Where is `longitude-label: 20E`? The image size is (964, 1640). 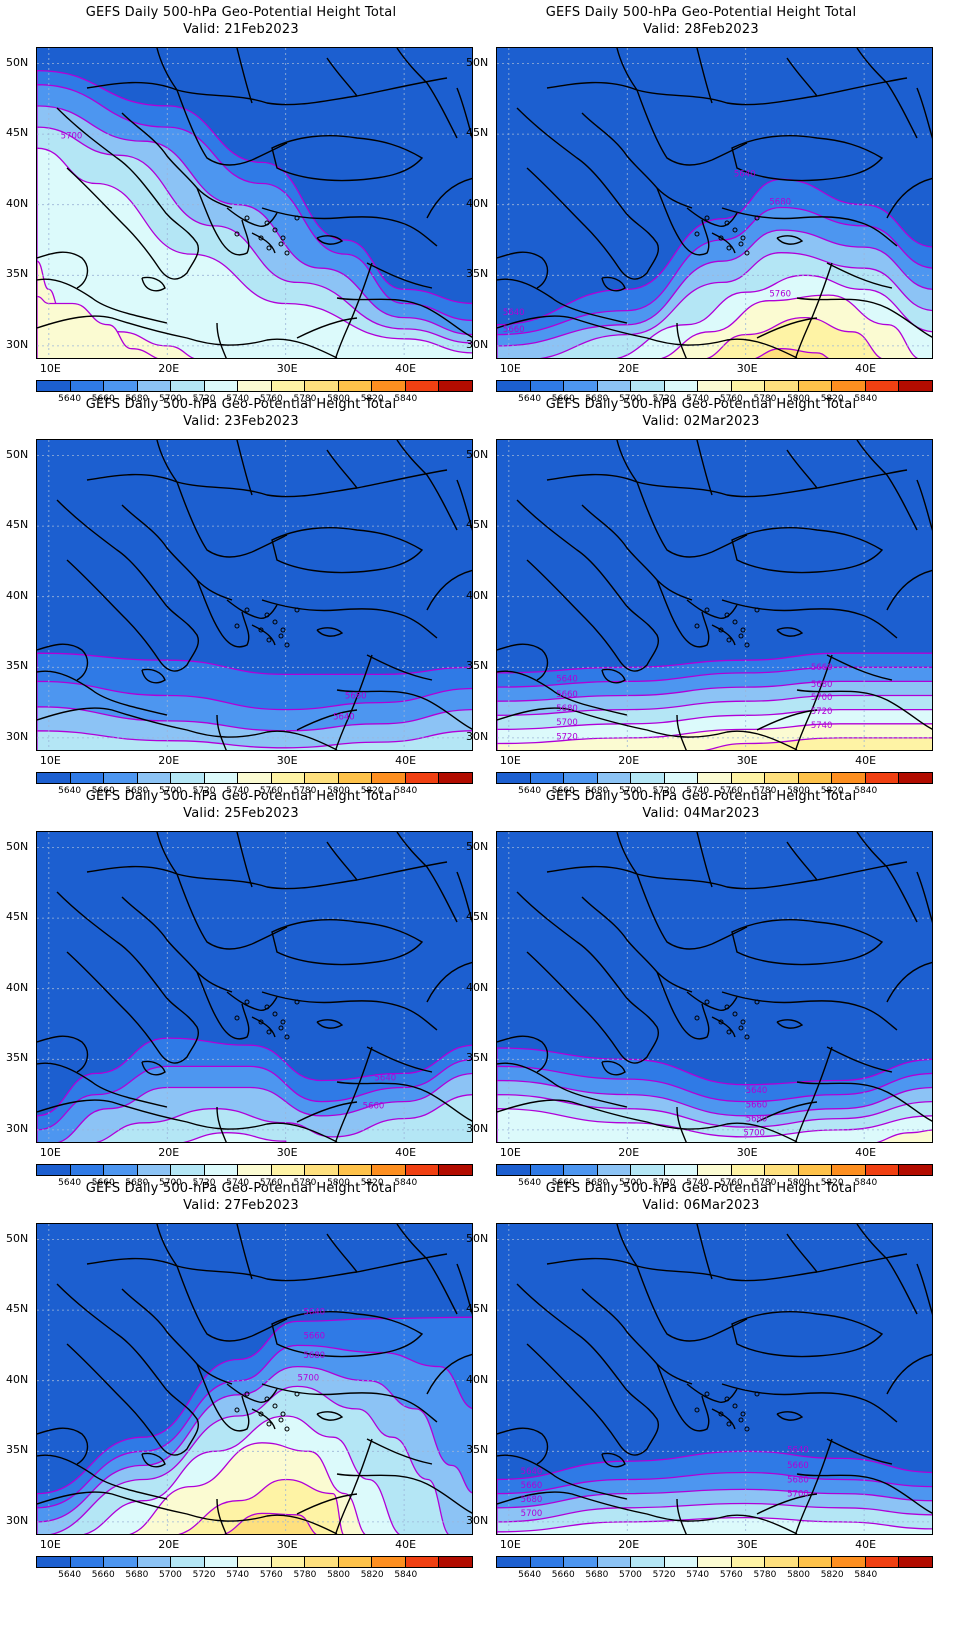
longitude-label: 20E is located at coordinates (169, 368).